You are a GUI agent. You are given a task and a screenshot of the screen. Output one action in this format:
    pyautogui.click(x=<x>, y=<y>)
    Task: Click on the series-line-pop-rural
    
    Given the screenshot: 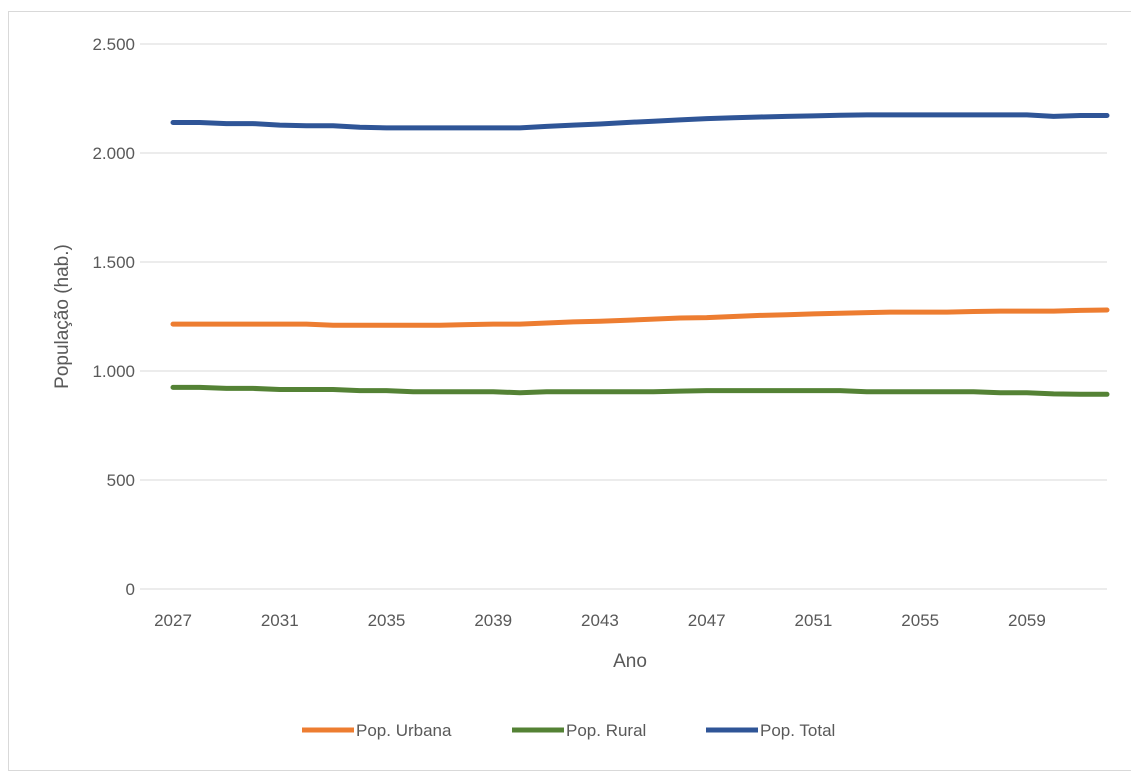 What is the action you would take?
    pyautogui.click(x=640, y=390)
    